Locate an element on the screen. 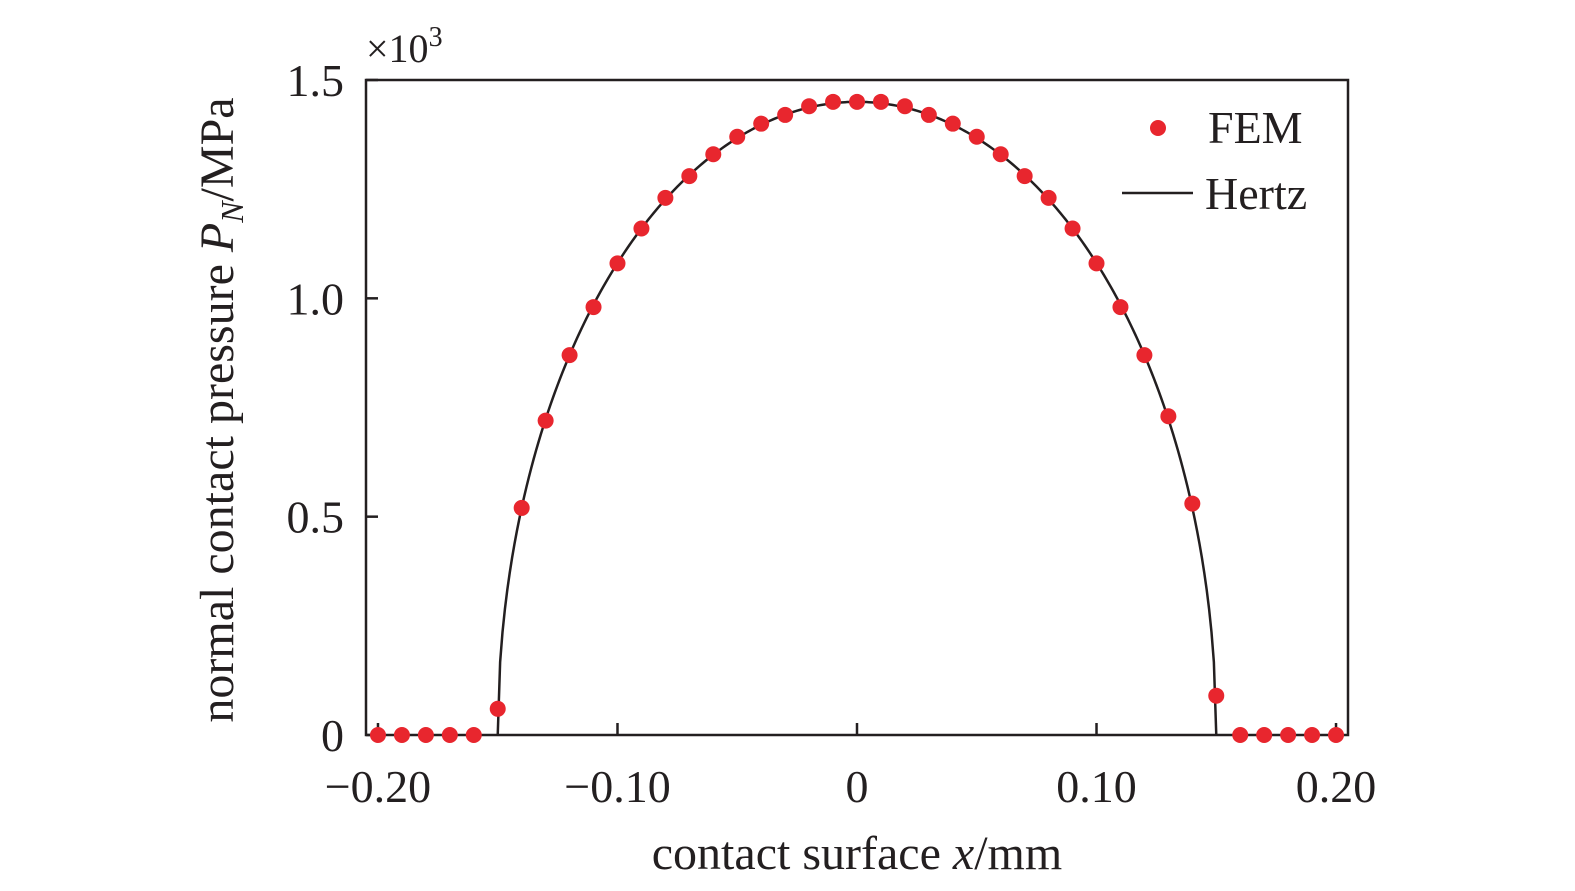  y-axis-ticks: 0 0.5 1.0 1.5 is located at coordinates (332, 408).